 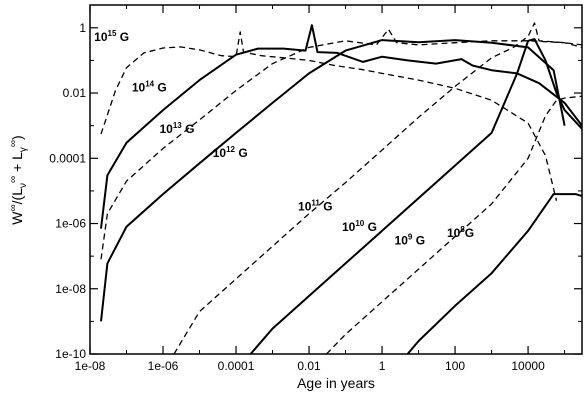 I want to click on x-tick-label: 0.0001, so click(x=236, y=366).